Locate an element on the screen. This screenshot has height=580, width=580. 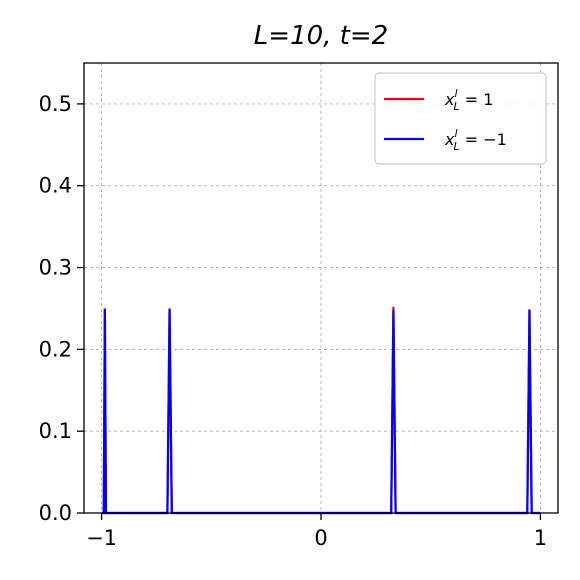
legend-label: xl L = 1 is located at coordinates (468, 100).